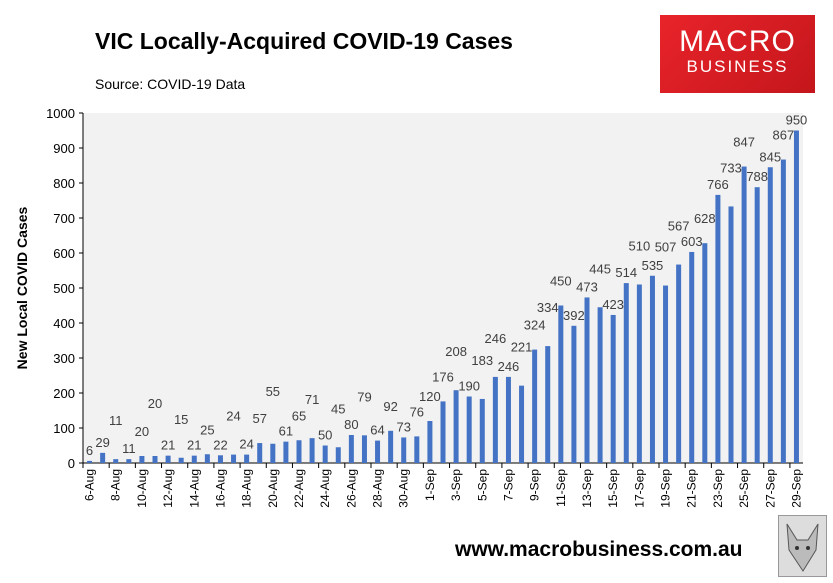  Describe the element at coordinates (469, 429) in the screenshot. I see `bar-4-Sep` at that location.